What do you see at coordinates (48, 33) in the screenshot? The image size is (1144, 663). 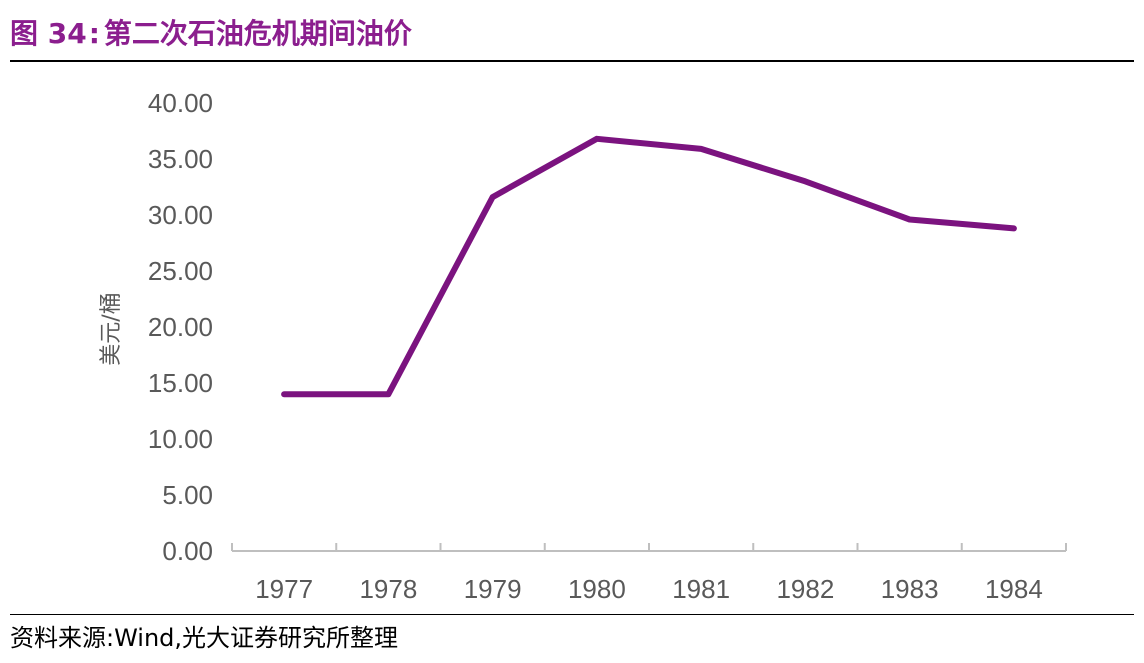 I see `figure-number: 图 34` at bounding box center [48, 33].